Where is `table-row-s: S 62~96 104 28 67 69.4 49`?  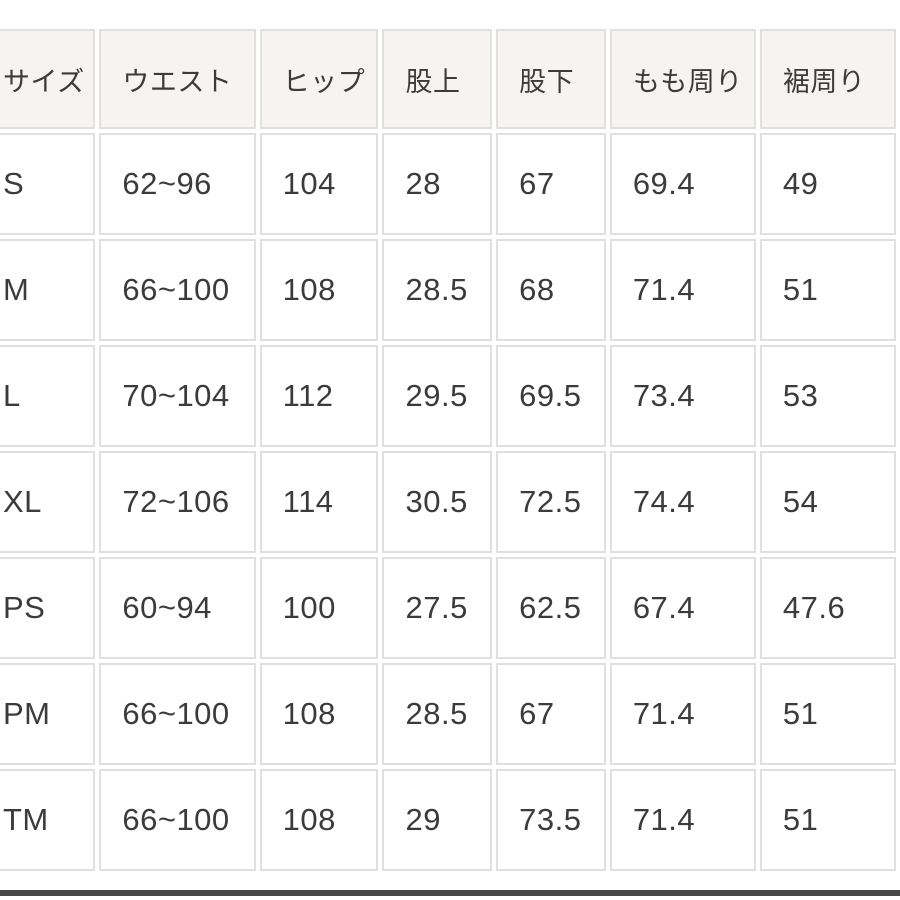 table-row-s: S 62~96 104 28 67 69.4 49 is located at coordinates (448, 184).